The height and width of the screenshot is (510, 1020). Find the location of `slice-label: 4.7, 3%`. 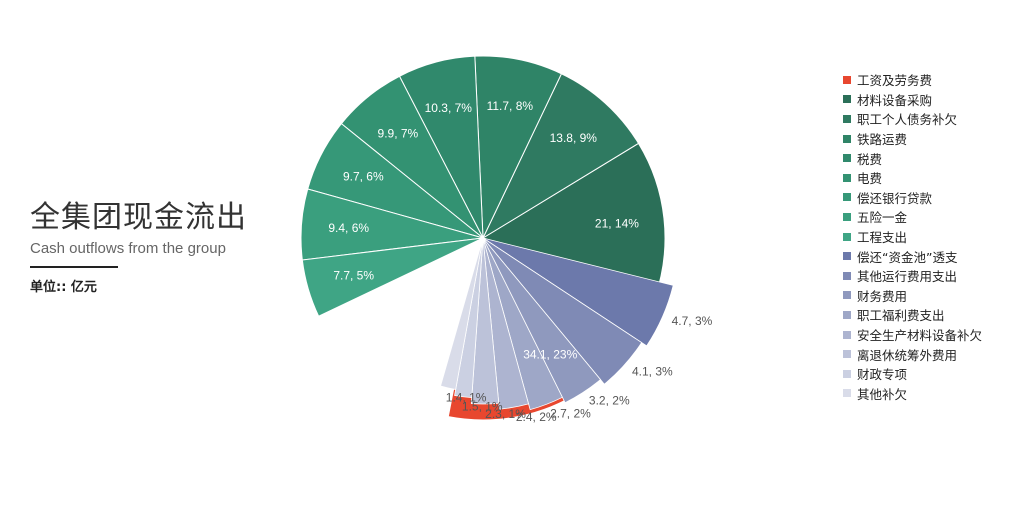

slice-label: 4.7, 3% is located at coordinates (692, 321).